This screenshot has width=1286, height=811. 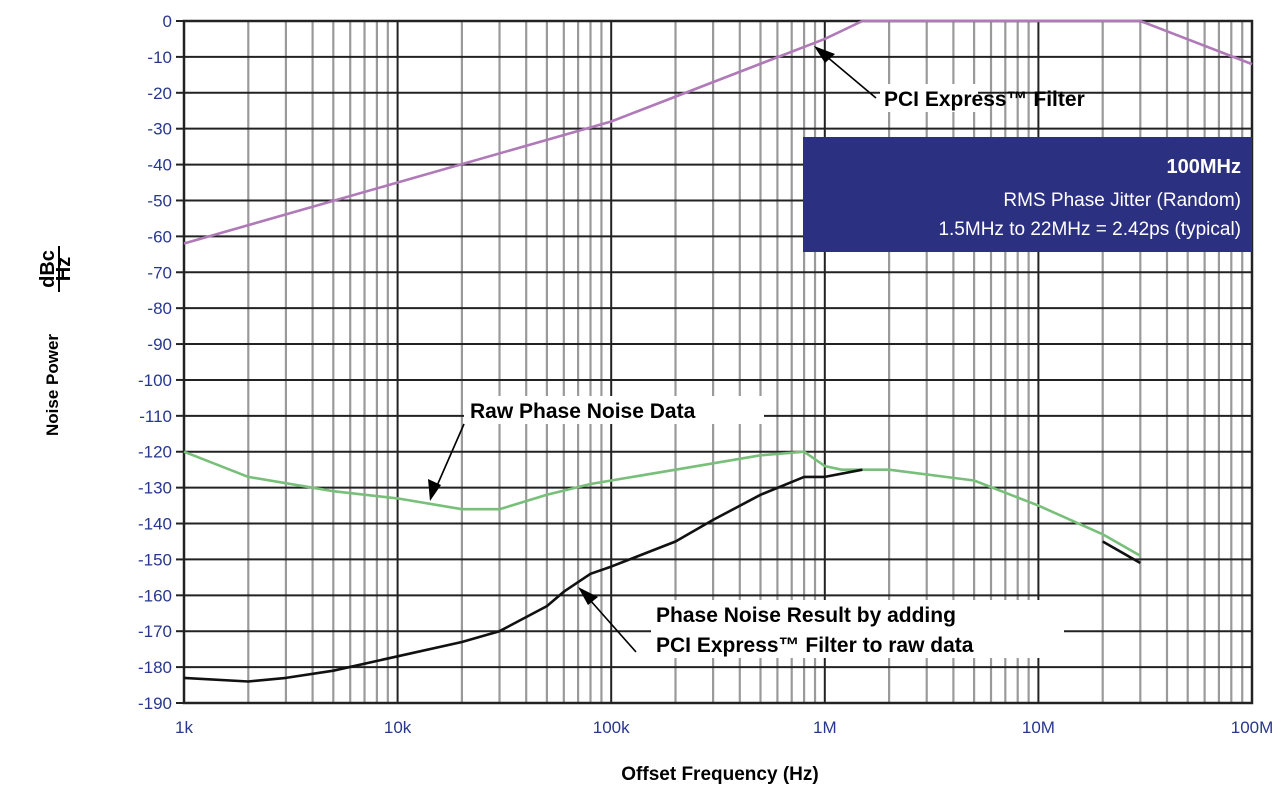 What do you see at coordinates (398, 727) in the screenshot?
I see `x-tick-label: 10k` at bounding box center [398, 727].